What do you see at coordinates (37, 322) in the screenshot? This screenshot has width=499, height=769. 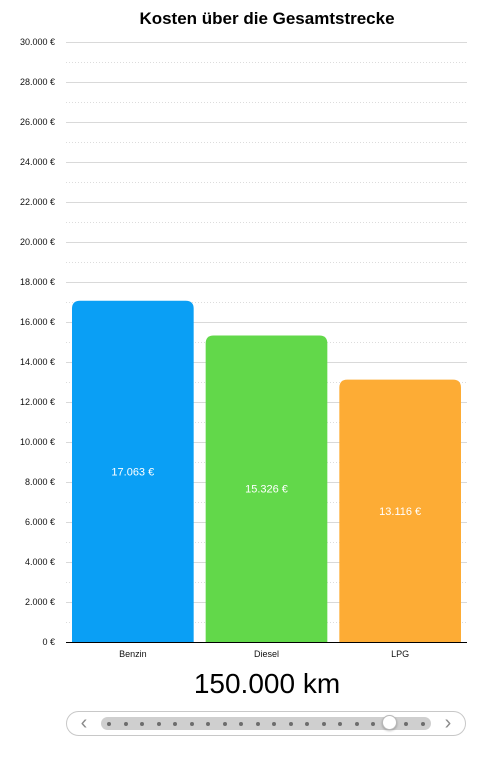 I see `y-tick-label: 16.000 €` at bounding box center [37, 322].